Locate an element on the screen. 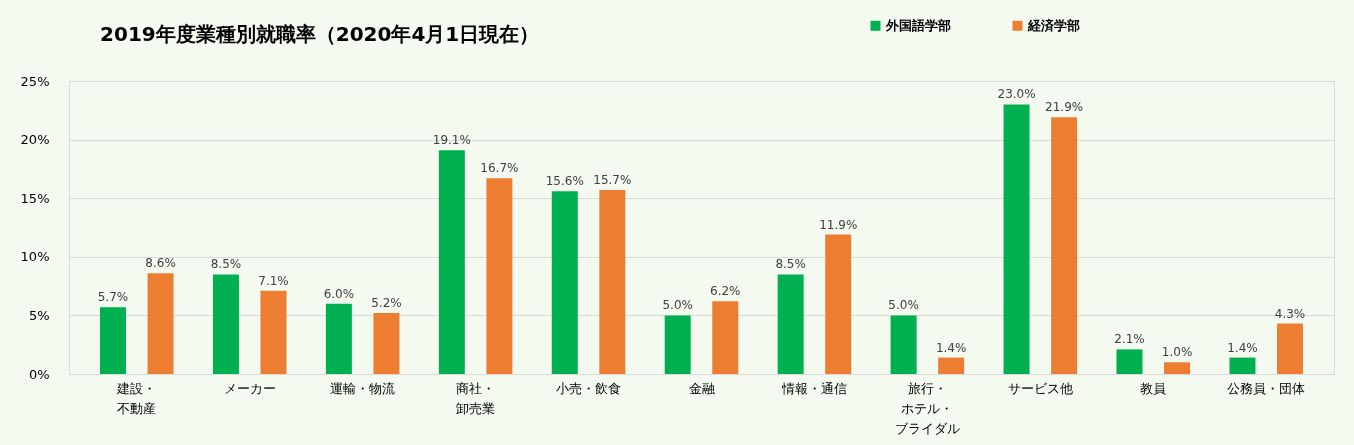 This screenshot has height=445, width=1354. y-tick-label: 20% is located at coordinates (35, 140).